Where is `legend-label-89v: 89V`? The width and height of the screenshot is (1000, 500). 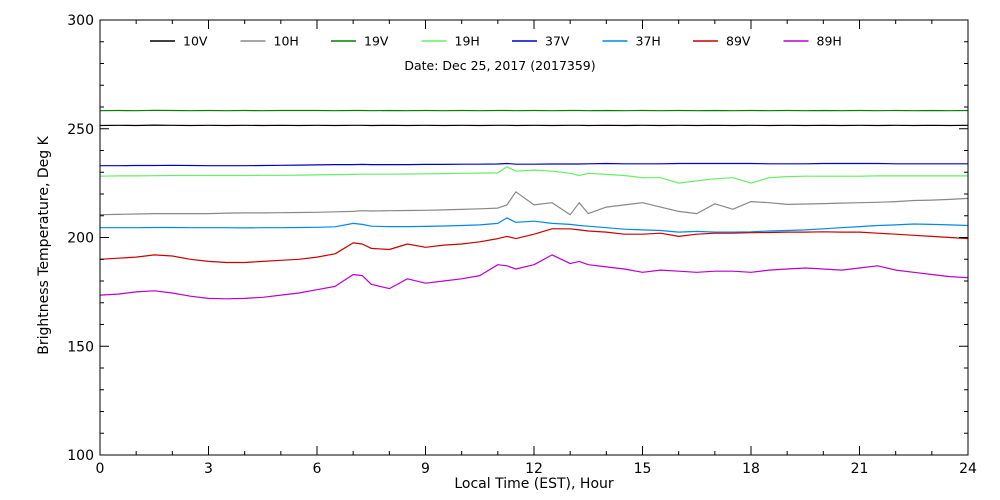
legend-label-89v: 89V is located at coordinates (738, 41).